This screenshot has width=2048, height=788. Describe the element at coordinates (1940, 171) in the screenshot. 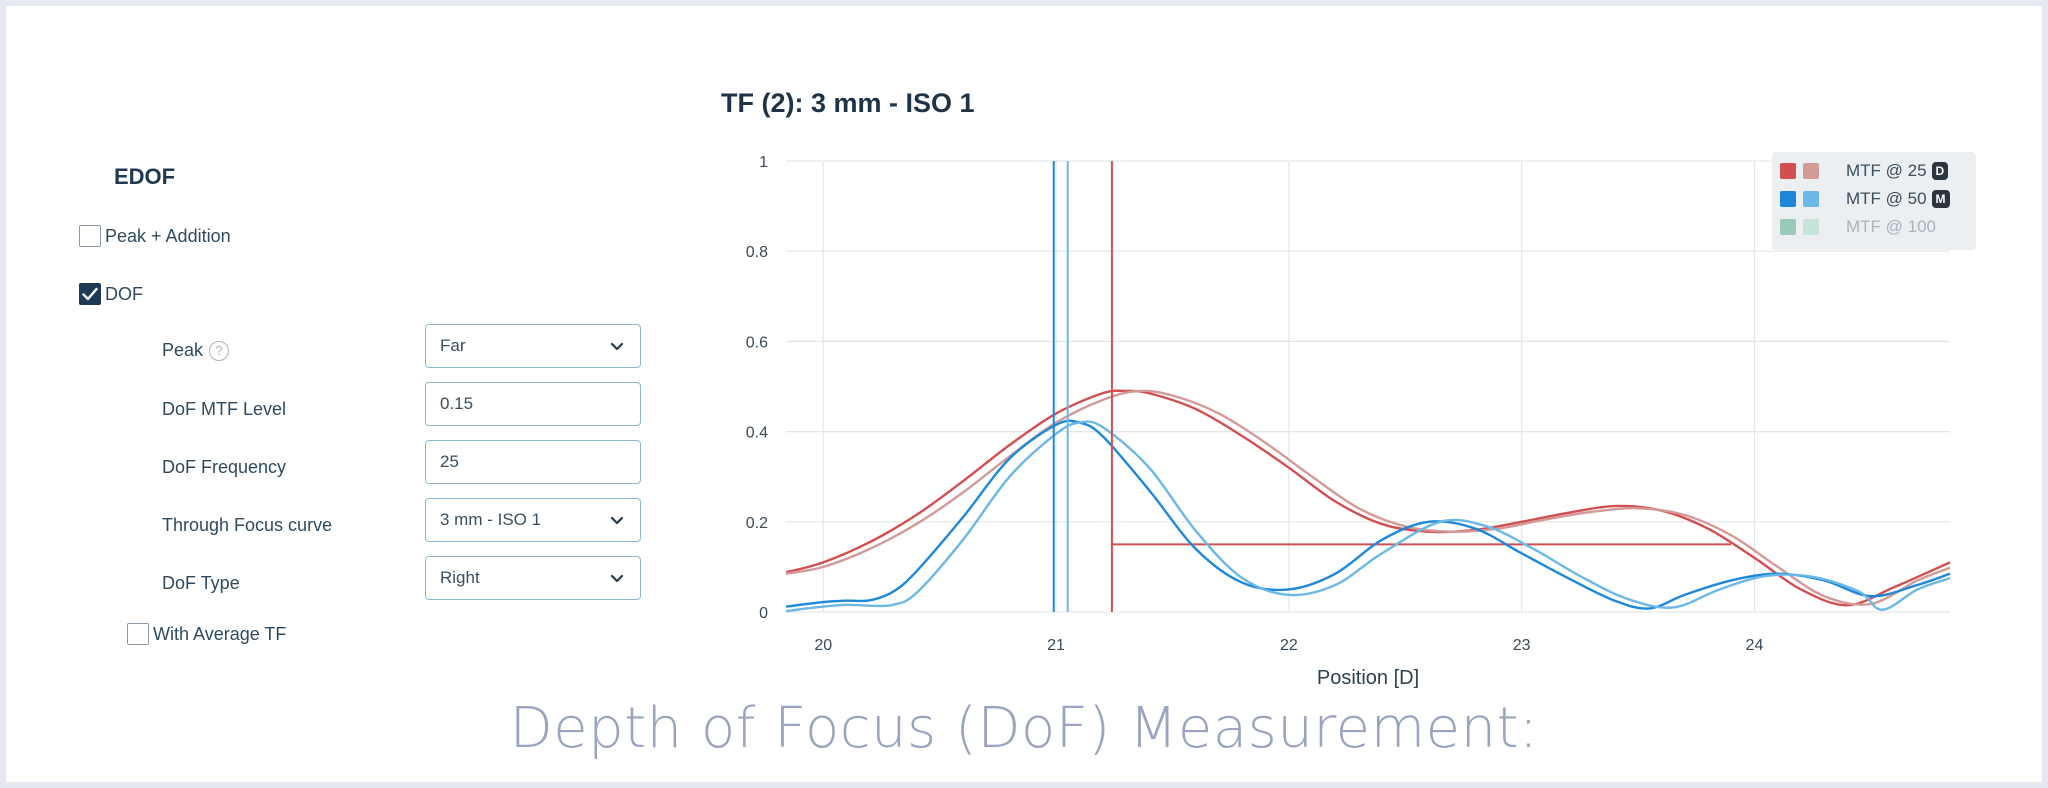

I see `legend-badge: D` at that location.